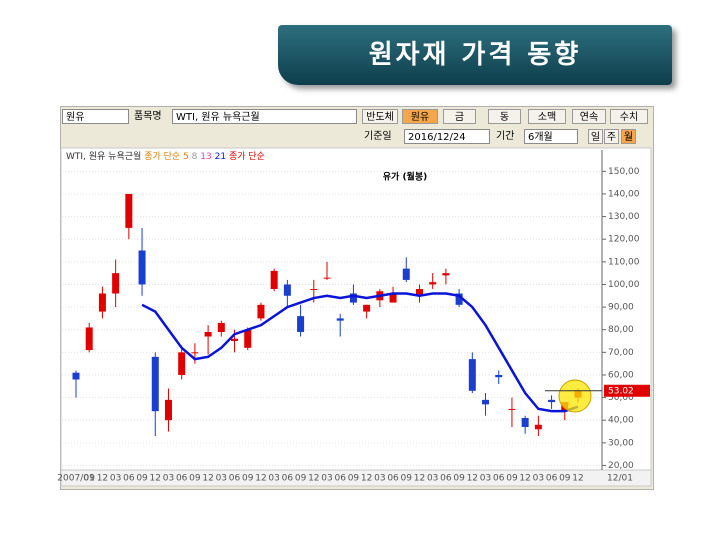  I want to click on item-name: WTI, 원유 뉴욕근월, so click(264, 116).